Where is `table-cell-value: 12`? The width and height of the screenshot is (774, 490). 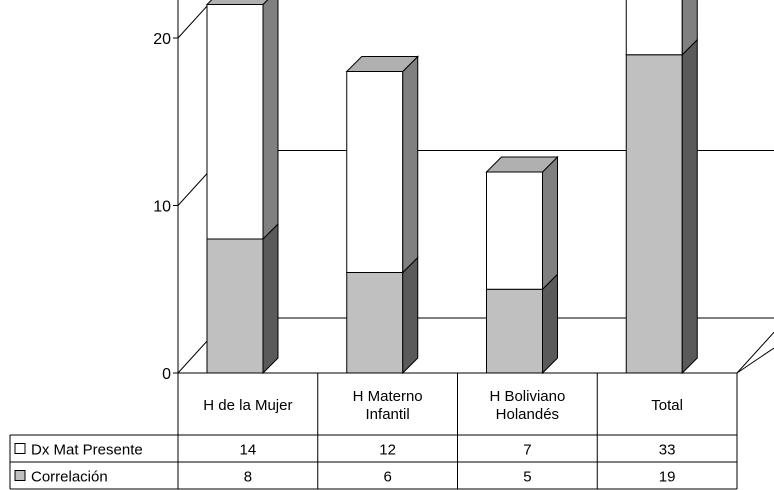
table-cell-value: 12 is located at coordinates (387, 450).